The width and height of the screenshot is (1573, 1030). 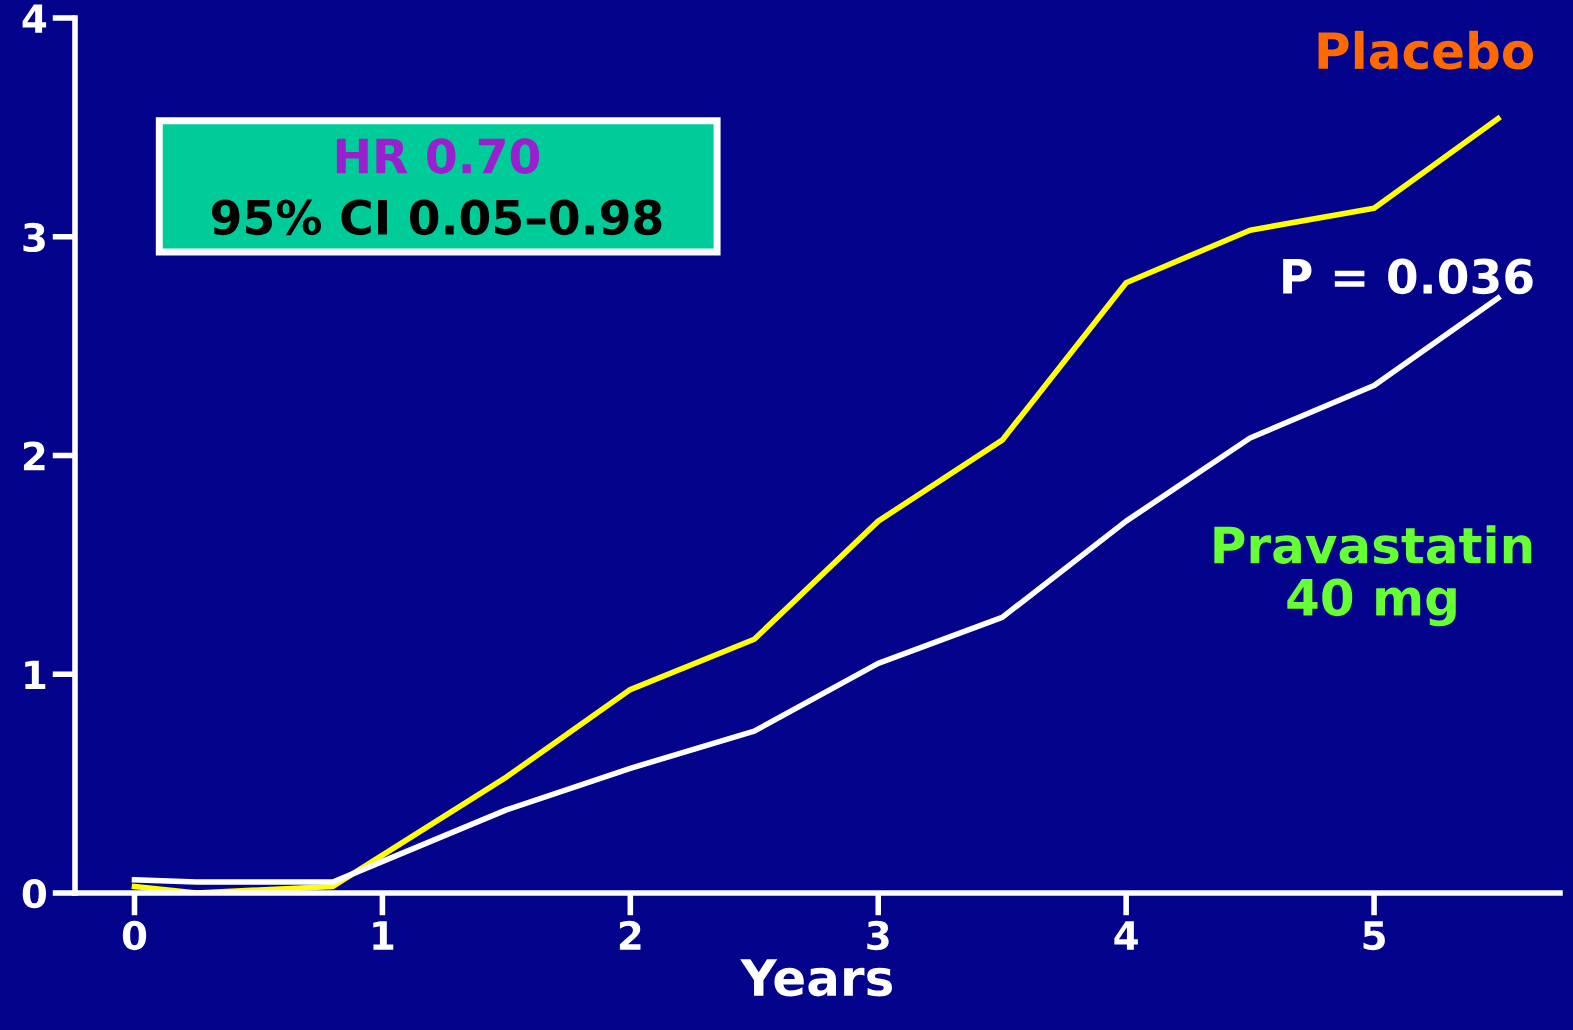 I want to click on annotation: HR 0.70, so click(x=438, y=156).